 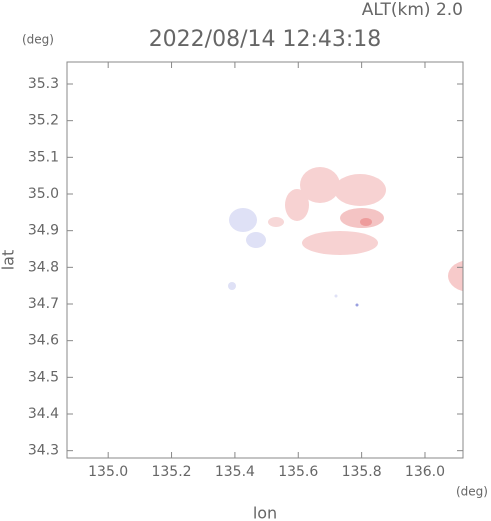 What do you see at coordinates (43, 341) in the screenshot?
I see `y-tick-label: 34.6` at bounding box center [43, 341].